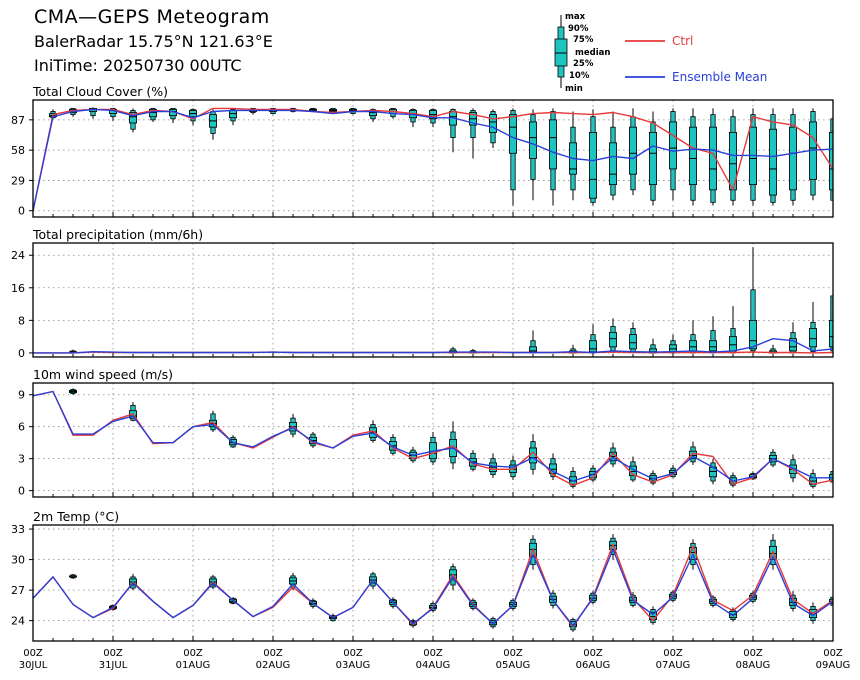  I want to click on box-key-label: median, so click(592, 53).